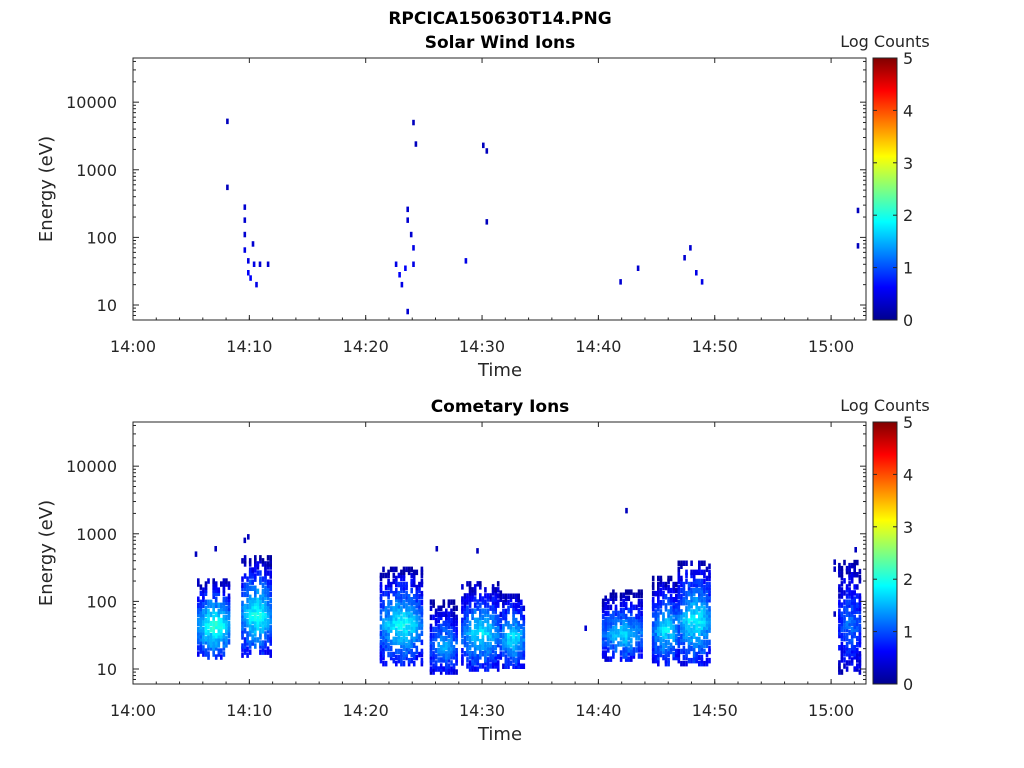  I want to click on heatmap-cells, so click(528, 591).